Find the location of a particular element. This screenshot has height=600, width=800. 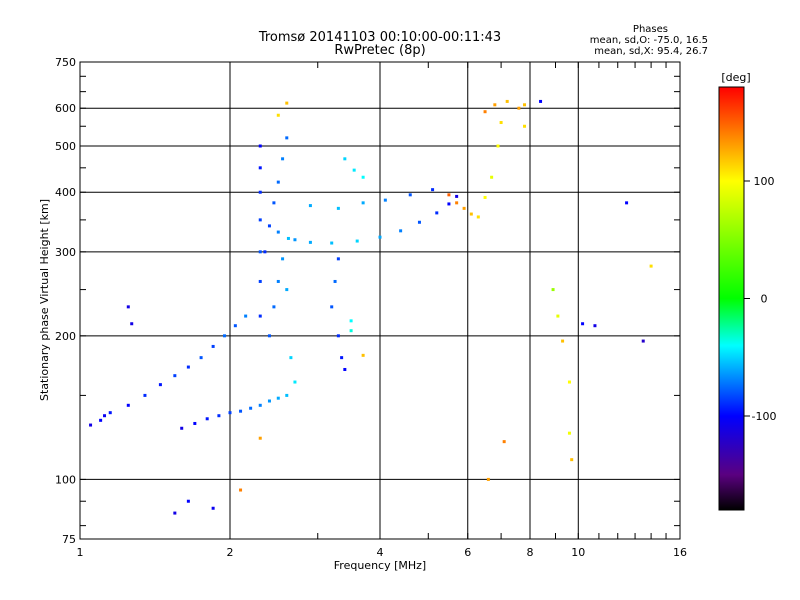

chart-title-line2: RwPretec (8p) is located at coordinates (379, 50).